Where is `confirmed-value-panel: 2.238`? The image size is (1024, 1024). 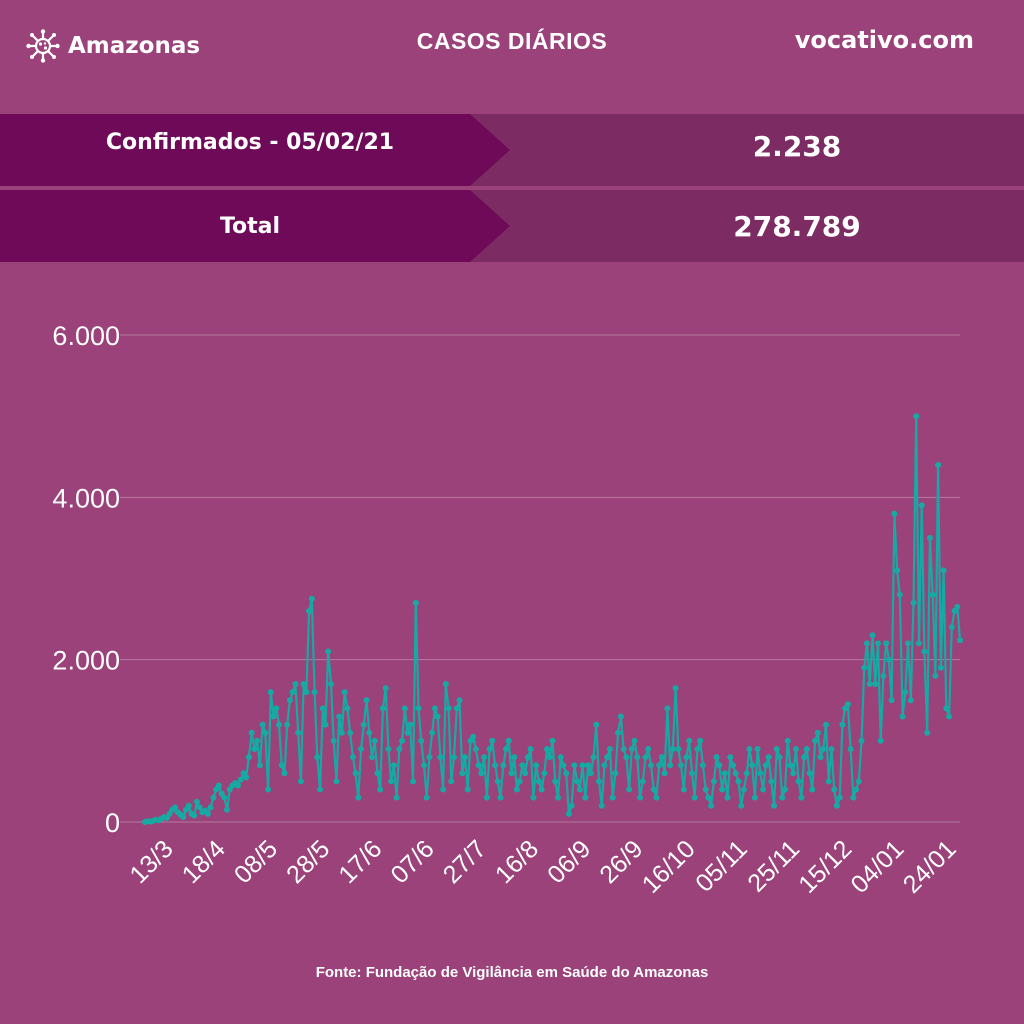
confirmed-value-panel: 2.238 is located at coordinates (747, 150).